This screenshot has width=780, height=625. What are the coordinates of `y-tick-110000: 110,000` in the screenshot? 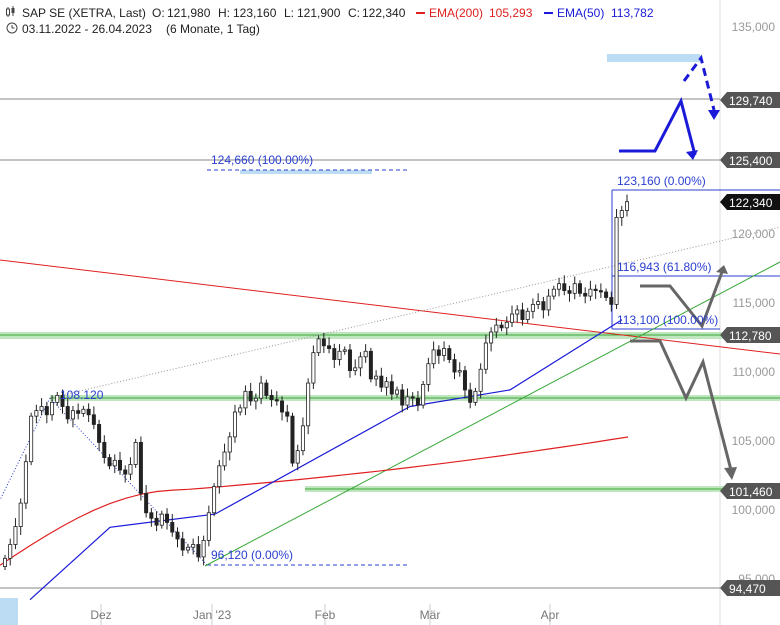 It's located at (754, 372).